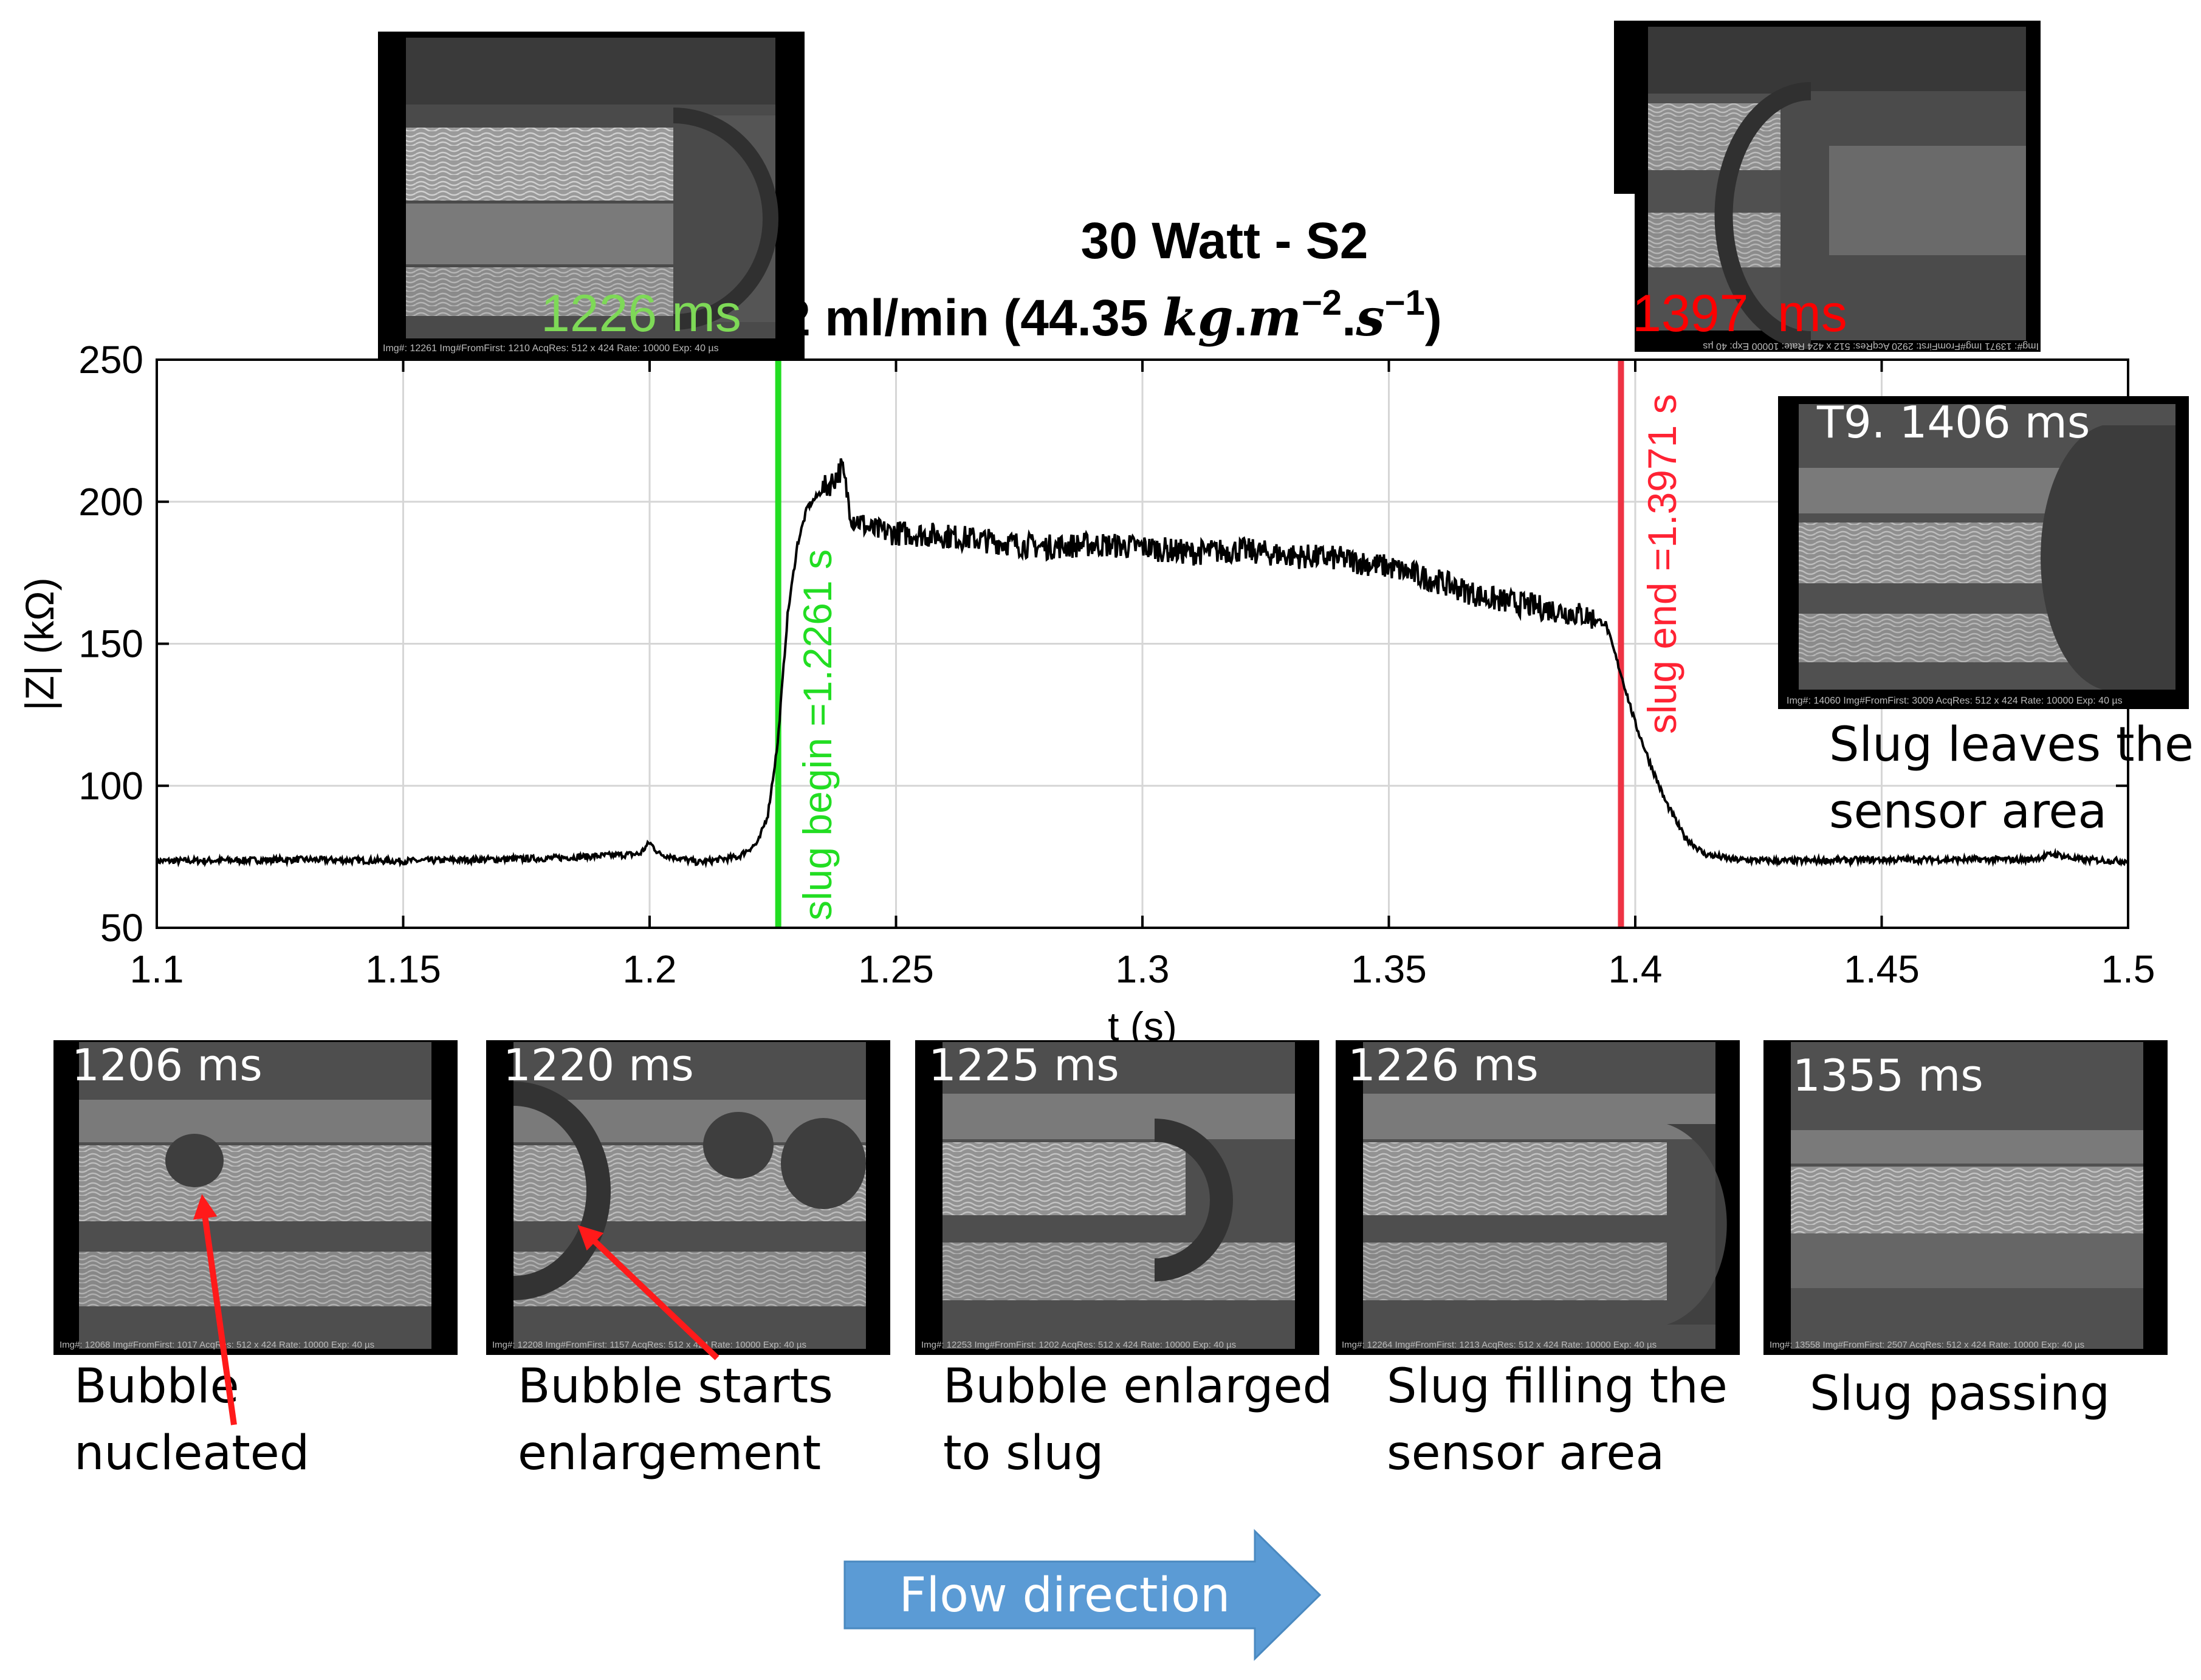 The width and height of the screenshot is (2201, 1680). What do you see at coordinates (1662, 564) in the screenshot?
I see `slug-end-annotation: slug end =1.3971 s` at bounding box center [1662, 564].